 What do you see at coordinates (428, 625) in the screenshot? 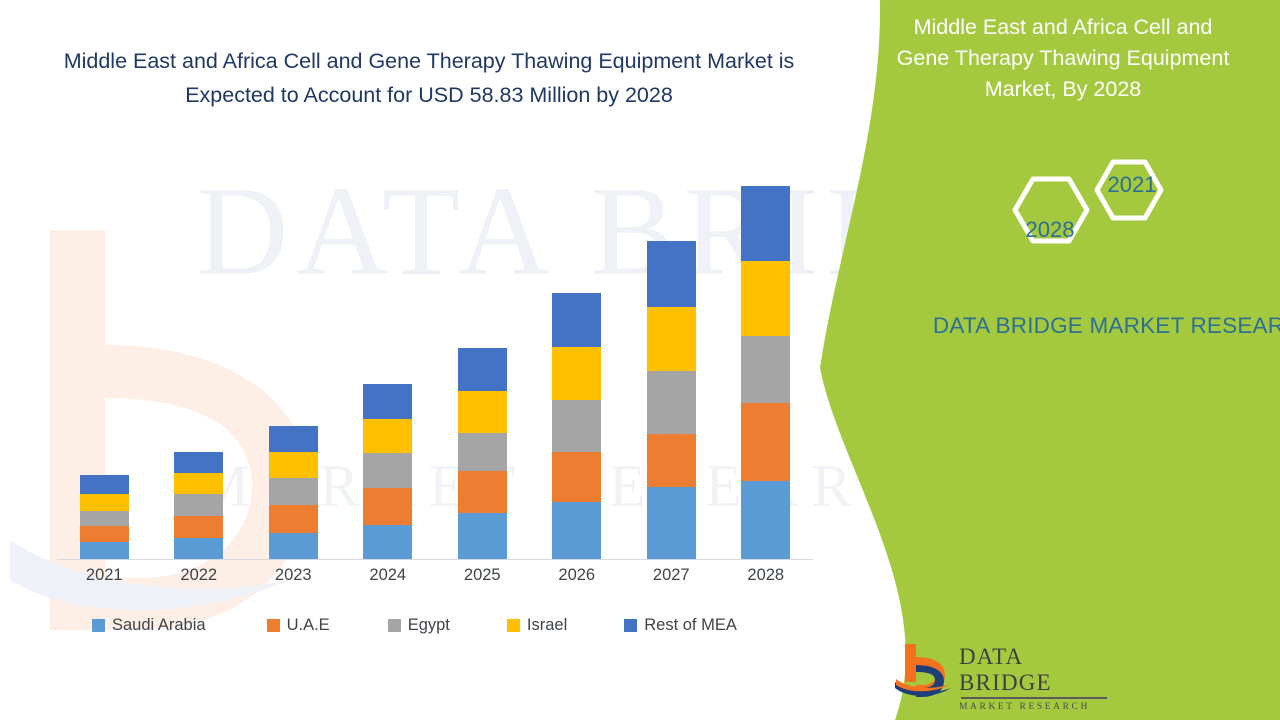
I see `legend-label: Egypt` at bounding box center [428, 625].